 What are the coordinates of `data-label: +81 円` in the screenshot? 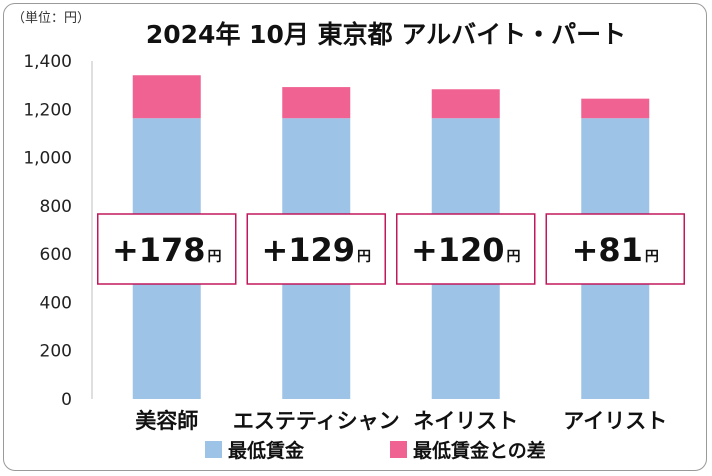 It's located at (615, 250).